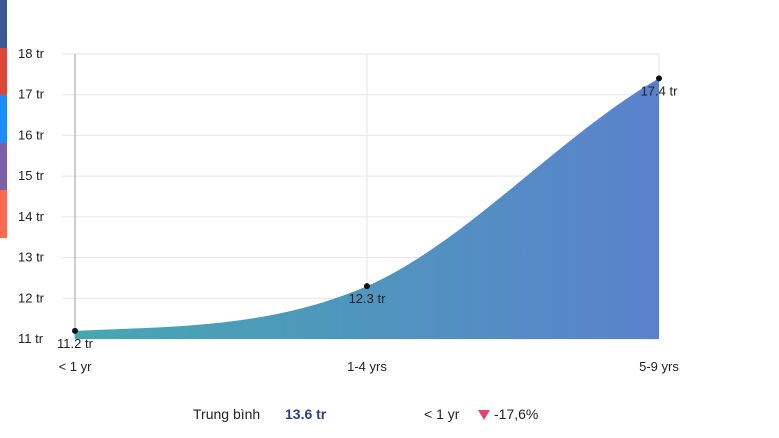  What do you see at coordinates (227, 414) in the screenshot?
I see `average-label: Trung bình` at bounding box center [227, 414].